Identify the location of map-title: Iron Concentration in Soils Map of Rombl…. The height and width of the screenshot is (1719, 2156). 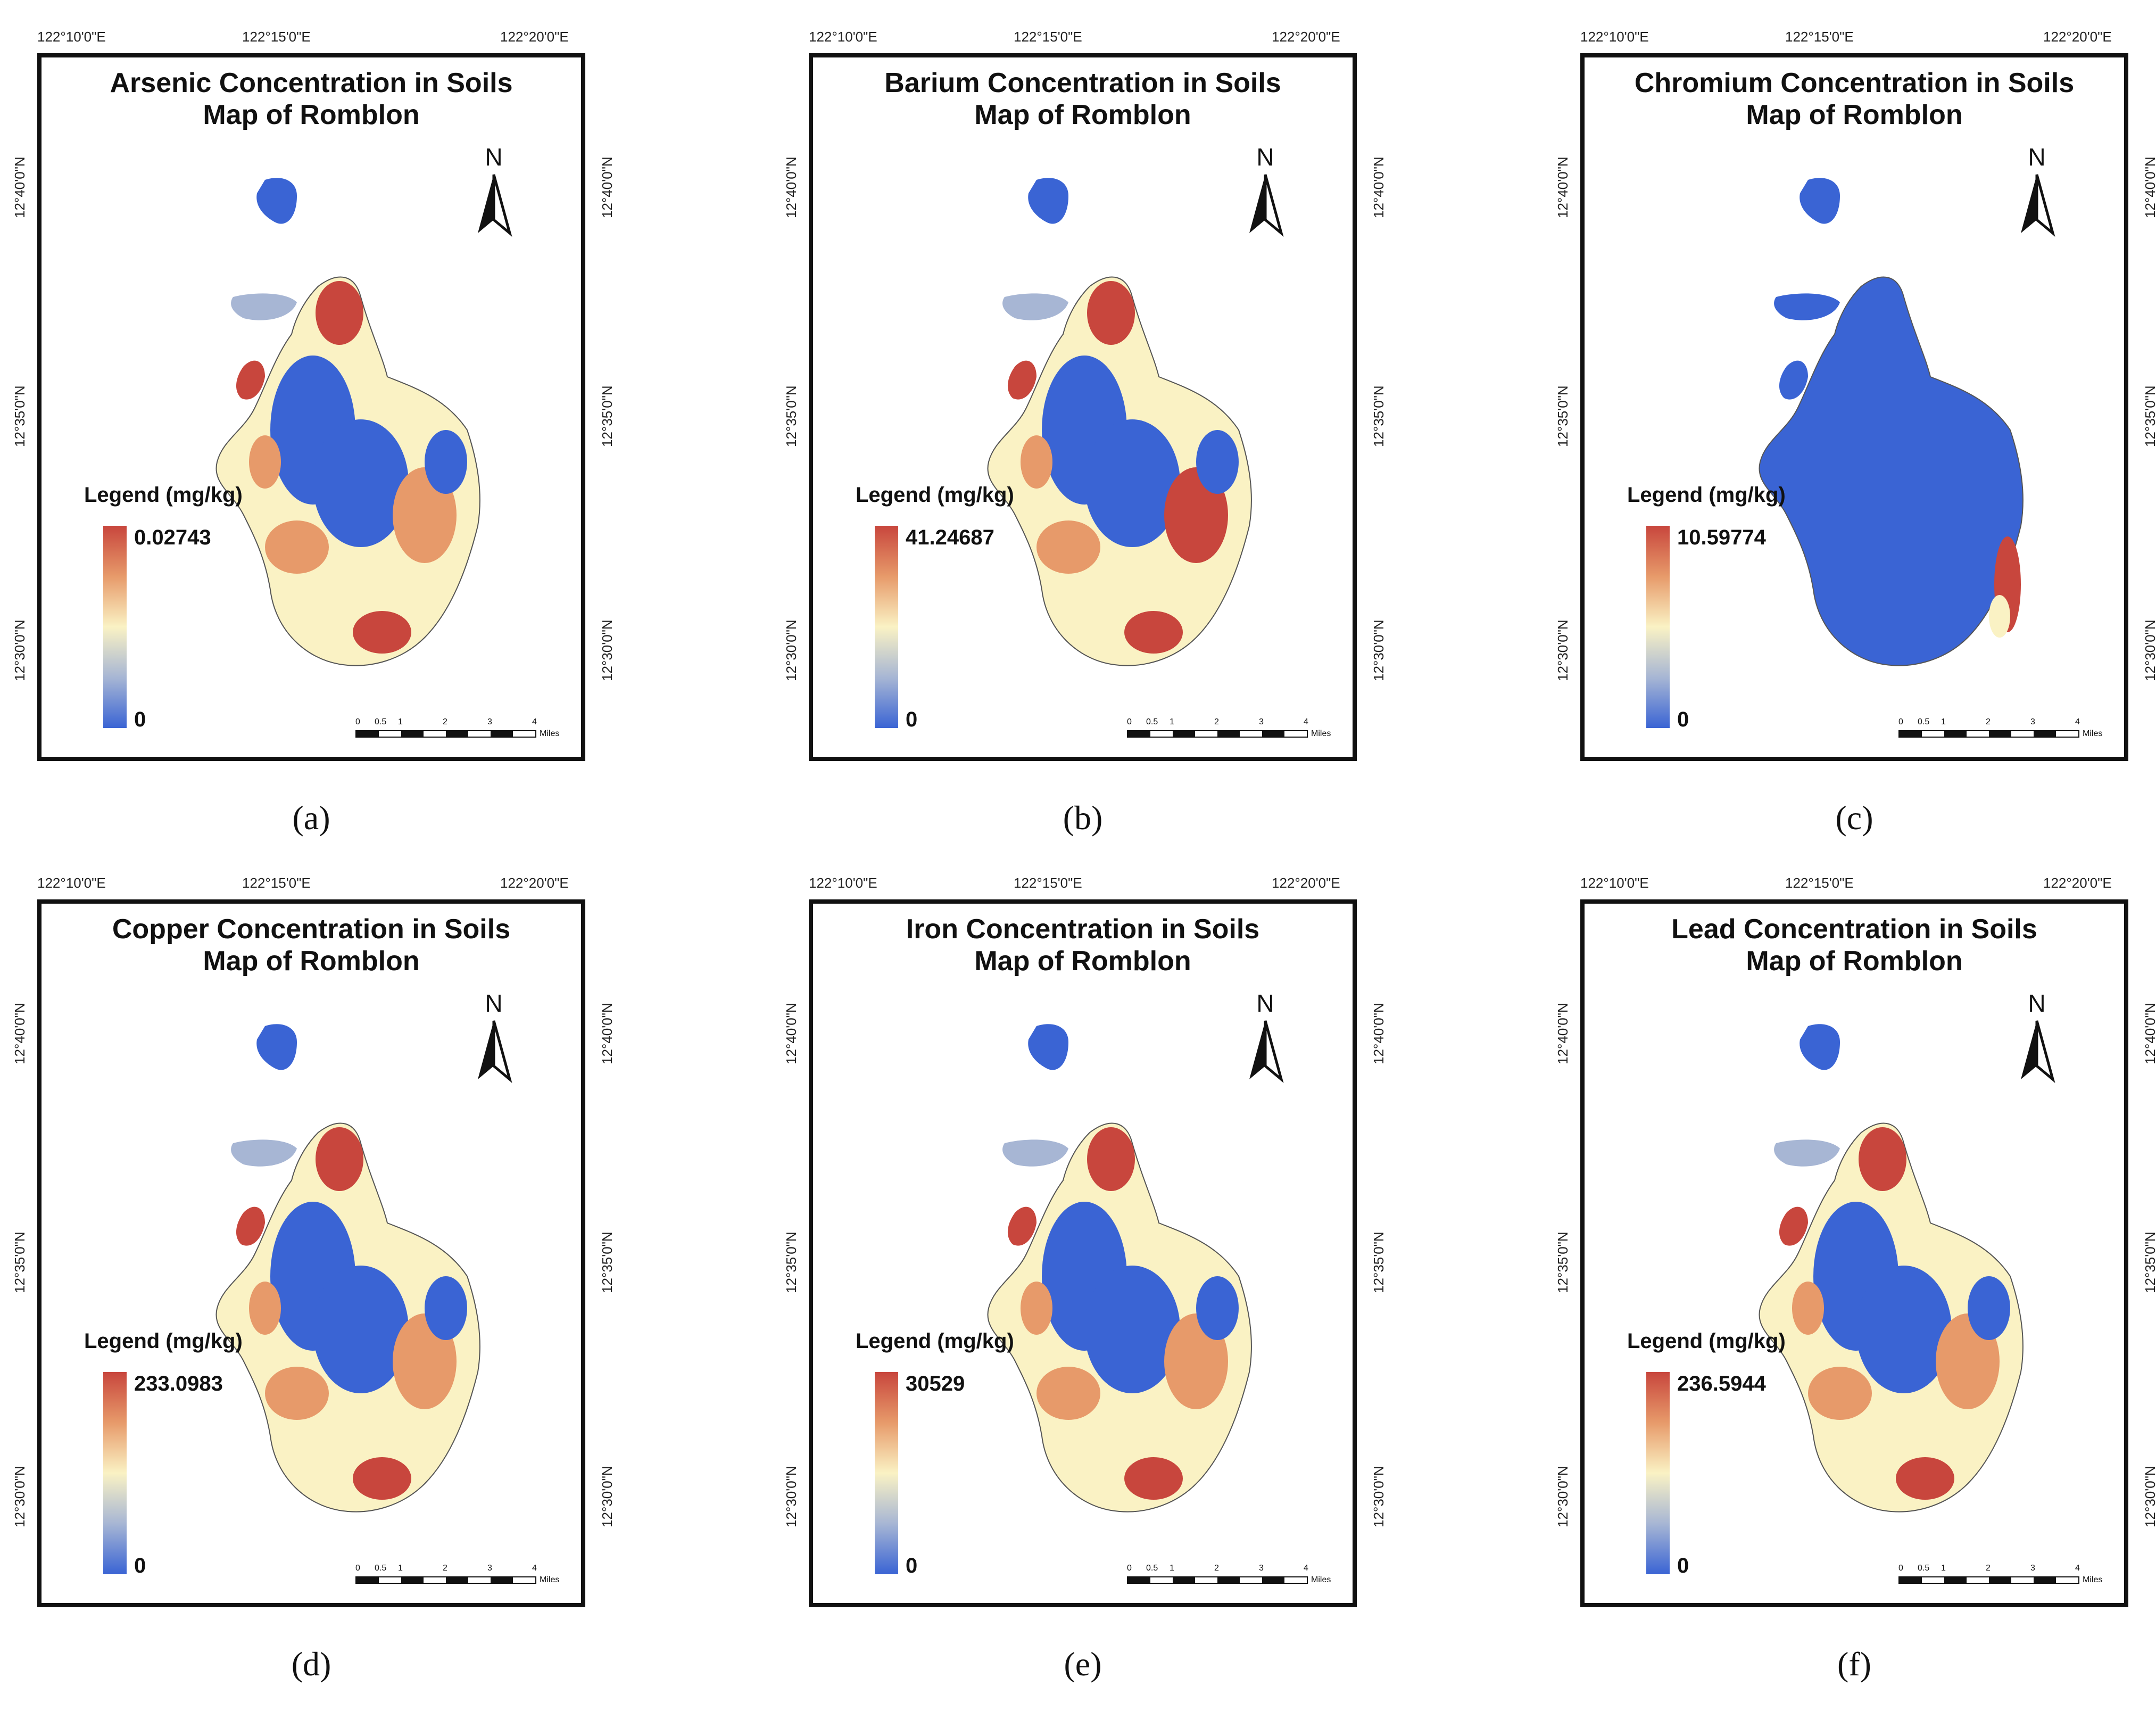
(1083, 945).